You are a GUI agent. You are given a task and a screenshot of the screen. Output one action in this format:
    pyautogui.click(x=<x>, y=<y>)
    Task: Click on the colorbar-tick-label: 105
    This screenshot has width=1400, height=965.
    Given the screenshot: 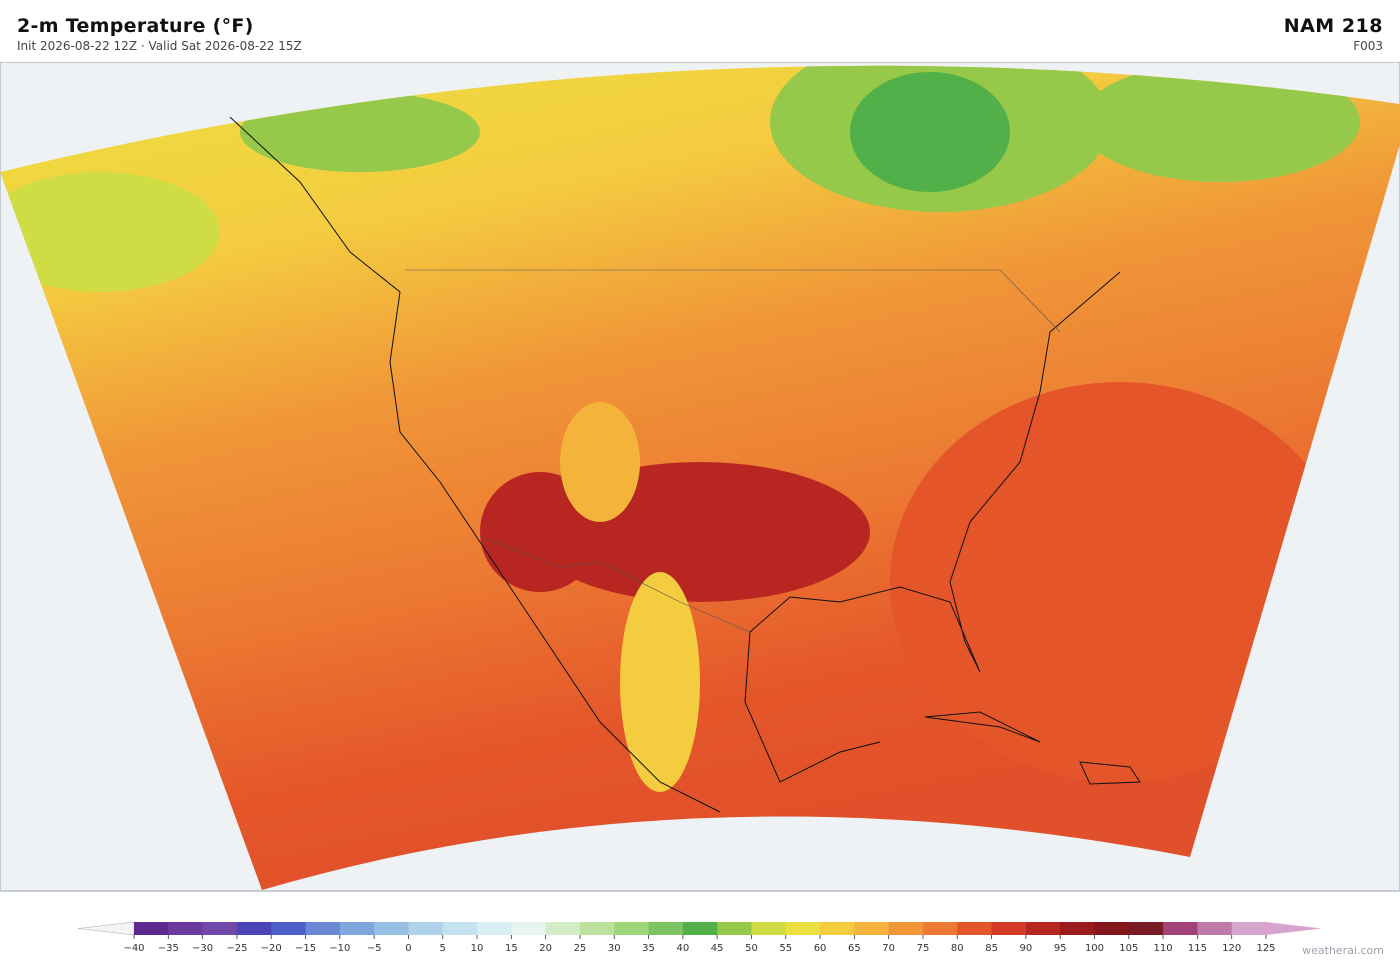 What is the action you would take?
    pyautogui.click(x=1128, y=948)
    